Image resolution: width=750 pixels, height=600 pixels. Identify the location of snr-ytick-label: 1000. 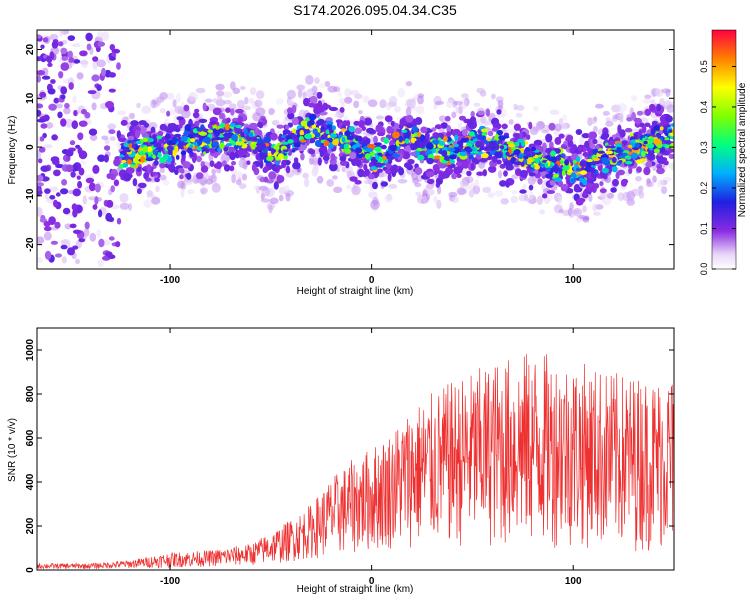
(30, 349).